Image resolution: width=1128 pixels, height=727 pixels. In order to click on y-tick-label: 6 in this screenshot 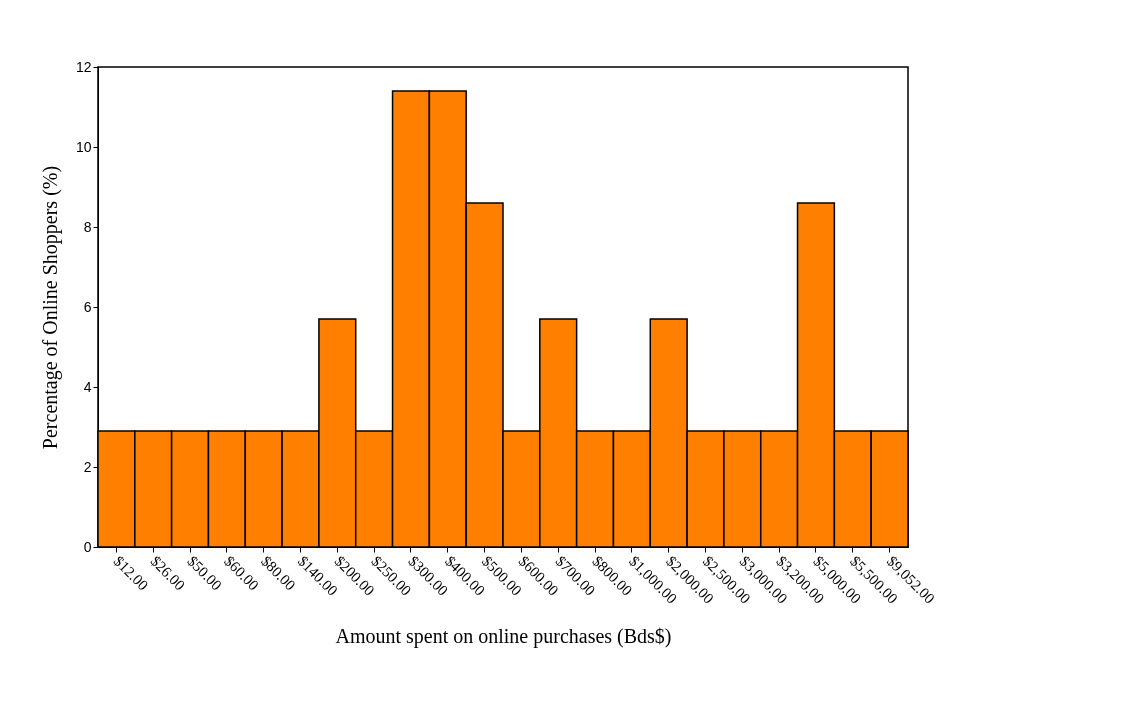, I will do `click(87, 306)`.